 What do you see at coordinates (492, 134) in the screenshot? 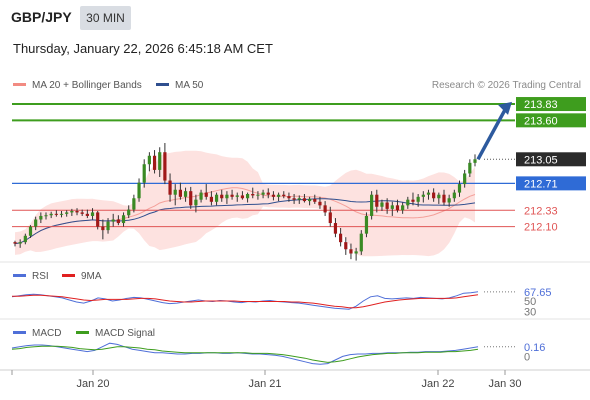
I see `forecast-arrow-shaft` at bounding box center [492, 134].